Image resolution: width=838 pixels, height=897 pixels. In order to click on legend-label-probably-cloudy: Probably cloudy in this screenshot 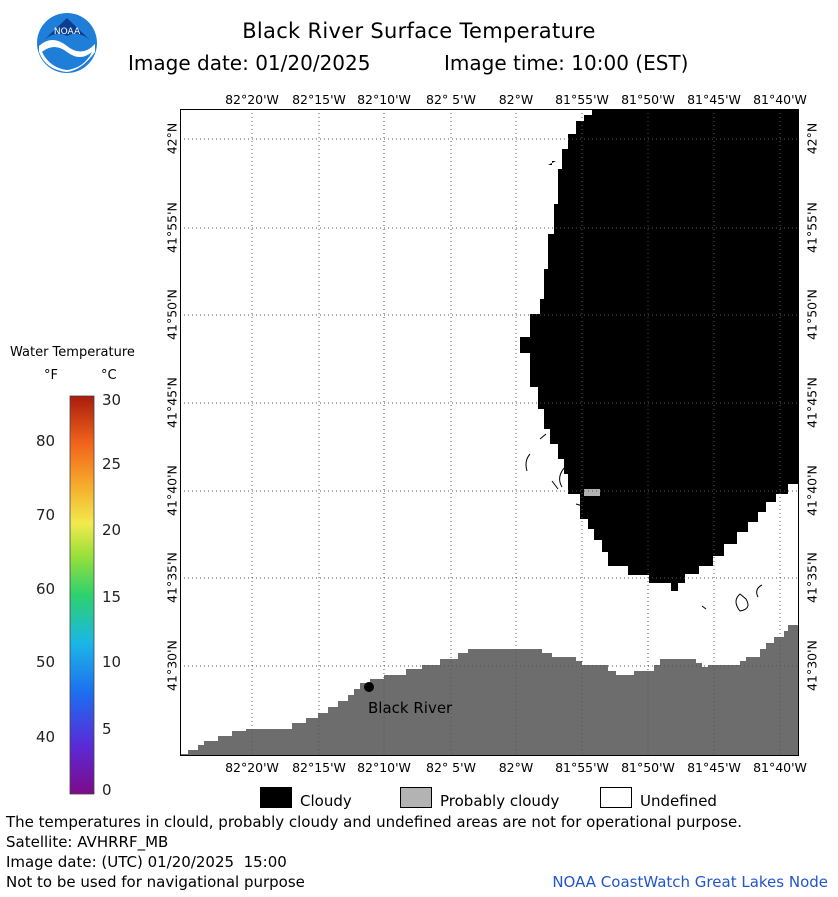, I will do `click(500, 801)`.